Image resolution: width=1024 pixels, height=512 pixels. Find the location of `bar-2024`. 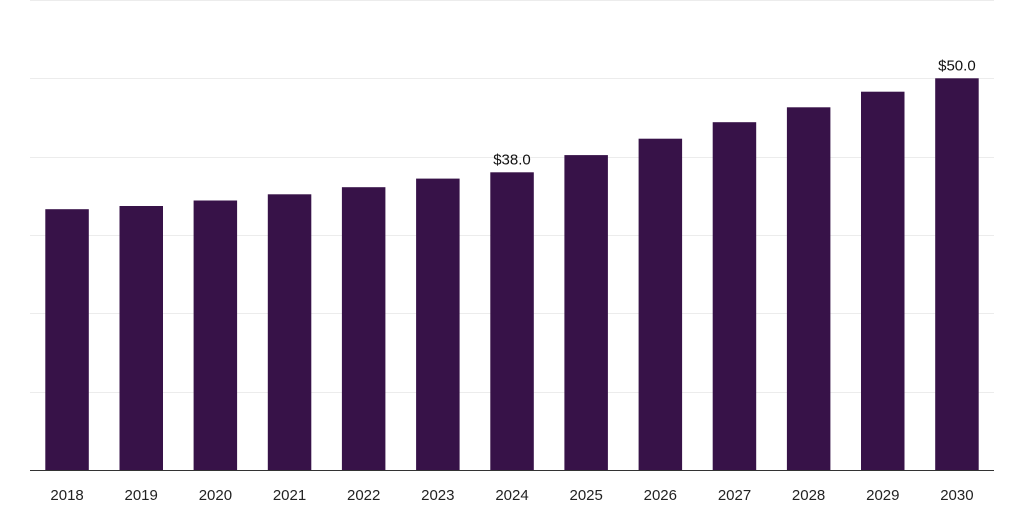

bar-2024 is located at coordinates (512, 321).